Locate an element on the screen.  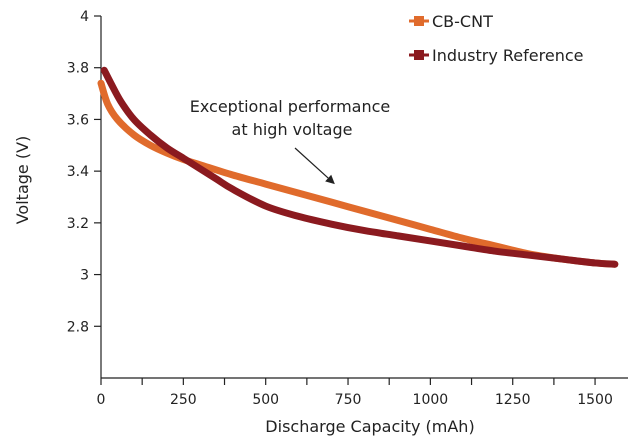
legend-label-cb-cnt: CB-CNT is located at coordinates (462, 21).